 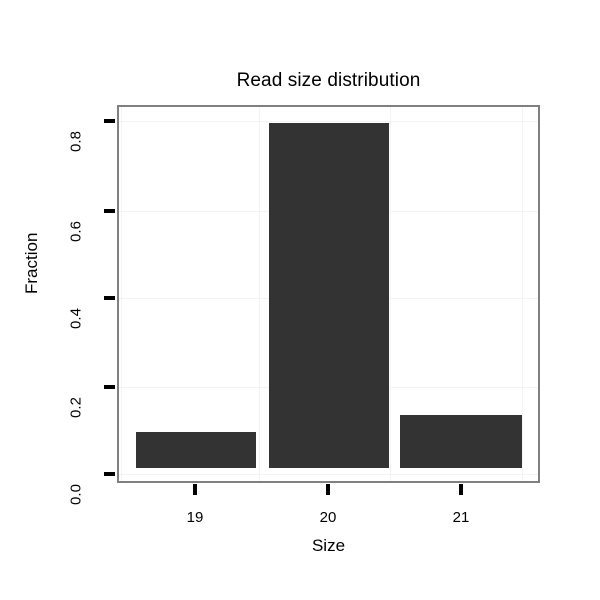 I want to click on y-tick-label-0-wrap: 0.0, so click(x=60, y=485).